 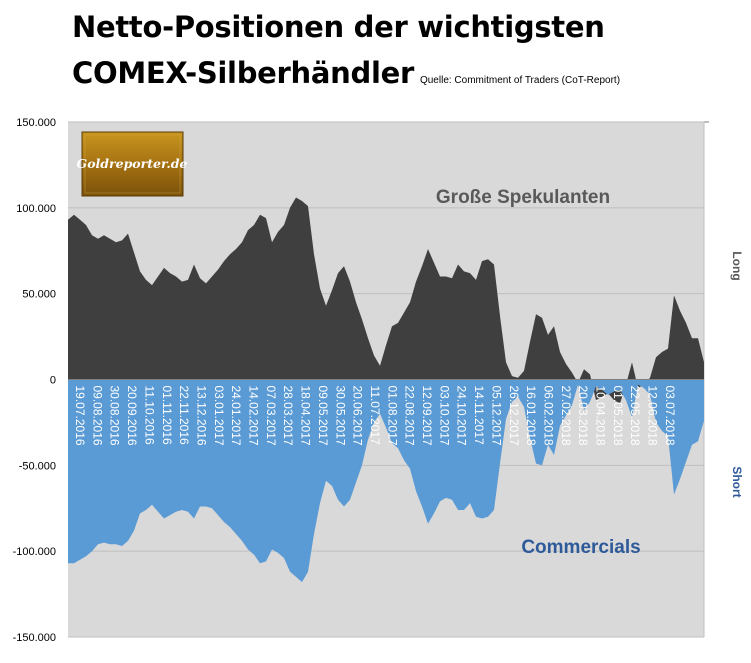 I want to click on x-tick-label: 18.04.2017, so click(x=306, y=416).